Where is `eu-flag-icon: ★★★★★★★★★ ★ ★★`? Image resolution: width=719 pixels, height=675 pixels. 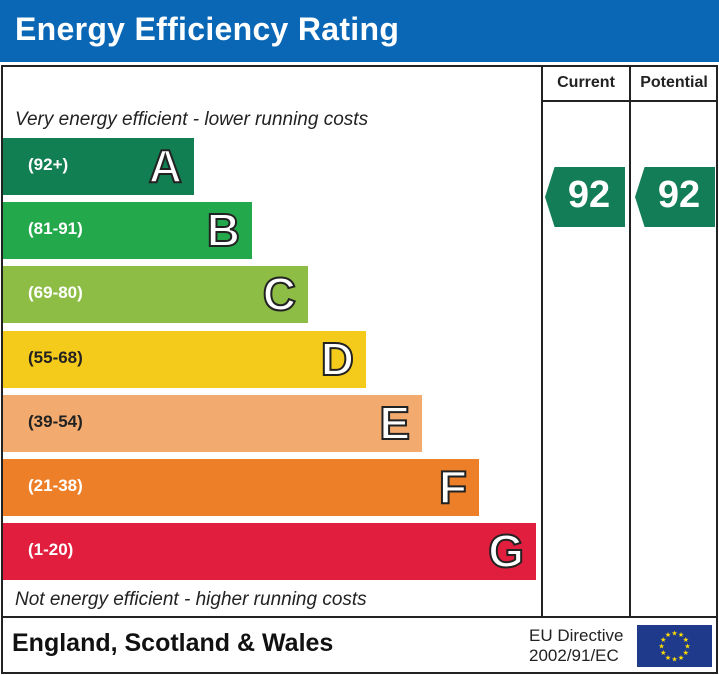 eu-flag-icon: ★★★★★★★★★ ★ ★★ is located at coordinates (674, 646).